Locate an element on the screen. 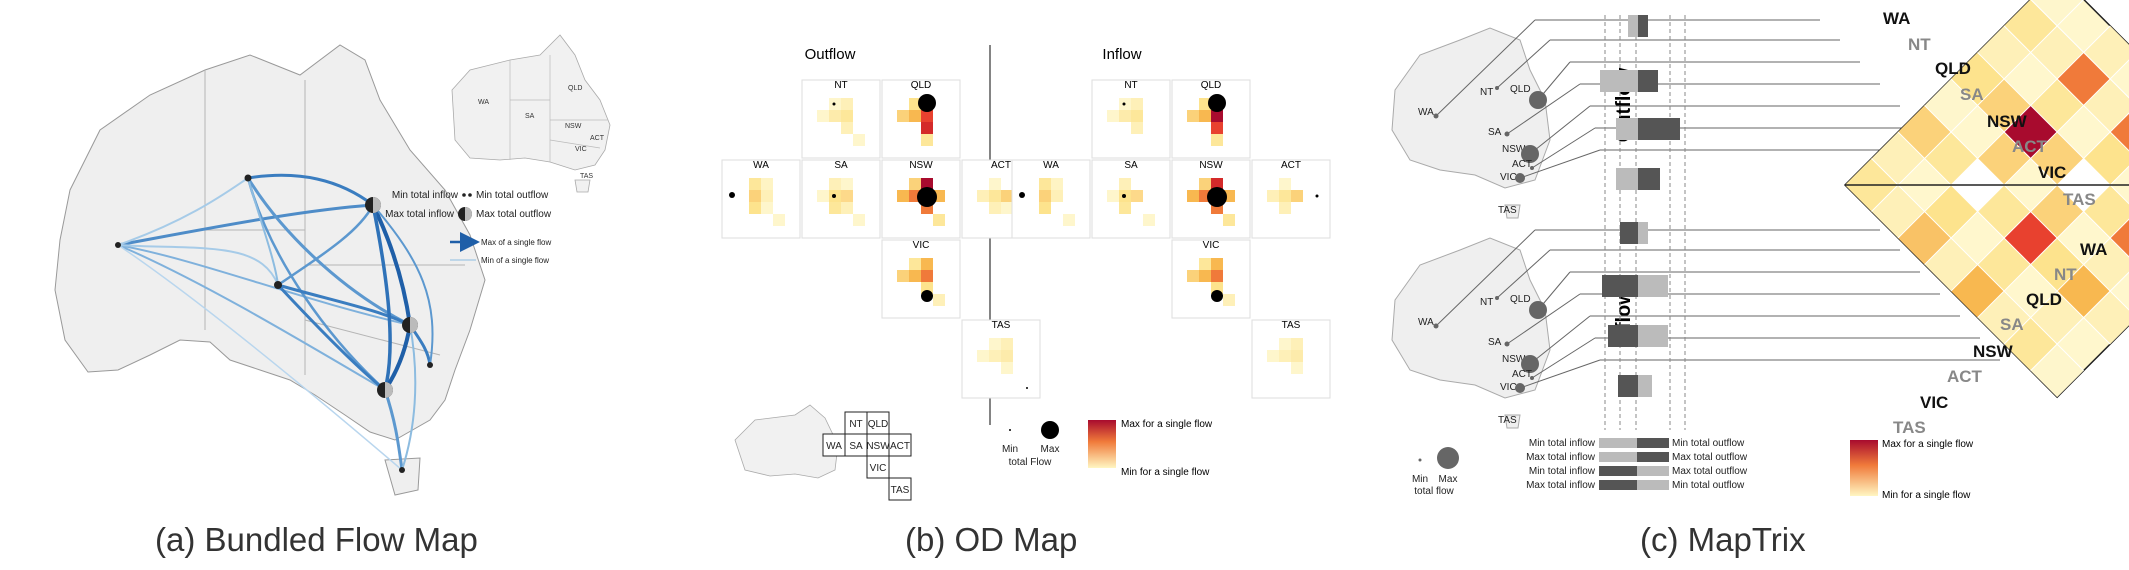 The image size is (2129, 570). od-color-legend-max: Max for a single flow is located at coordinates (1167, 424).